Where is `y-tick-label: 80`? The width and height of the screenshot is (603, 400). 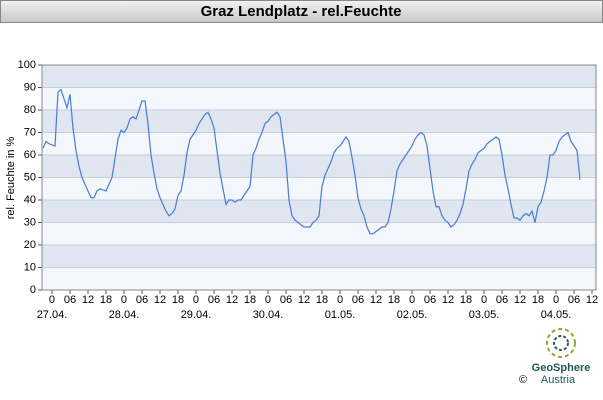
y-tick-label: 80 is located at coordinates (30, 110).